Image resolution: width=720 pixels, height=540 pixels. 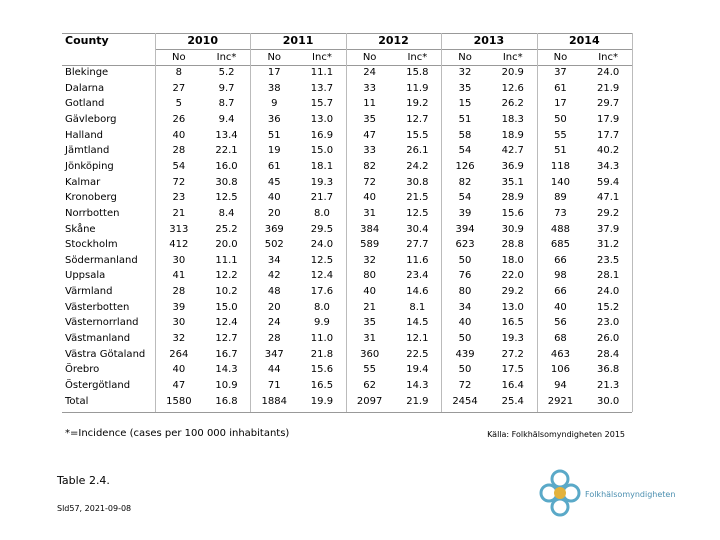 I want to click on county-name: Skåne, so click(x=80, y=229).